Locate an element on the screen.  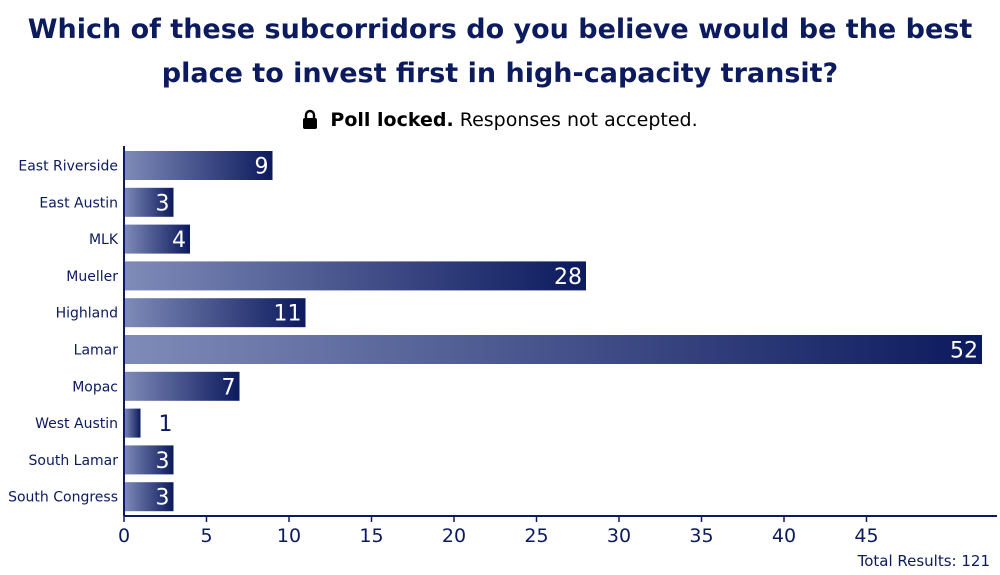
x-tick-label: 10 is located at coordinates (289, 536).